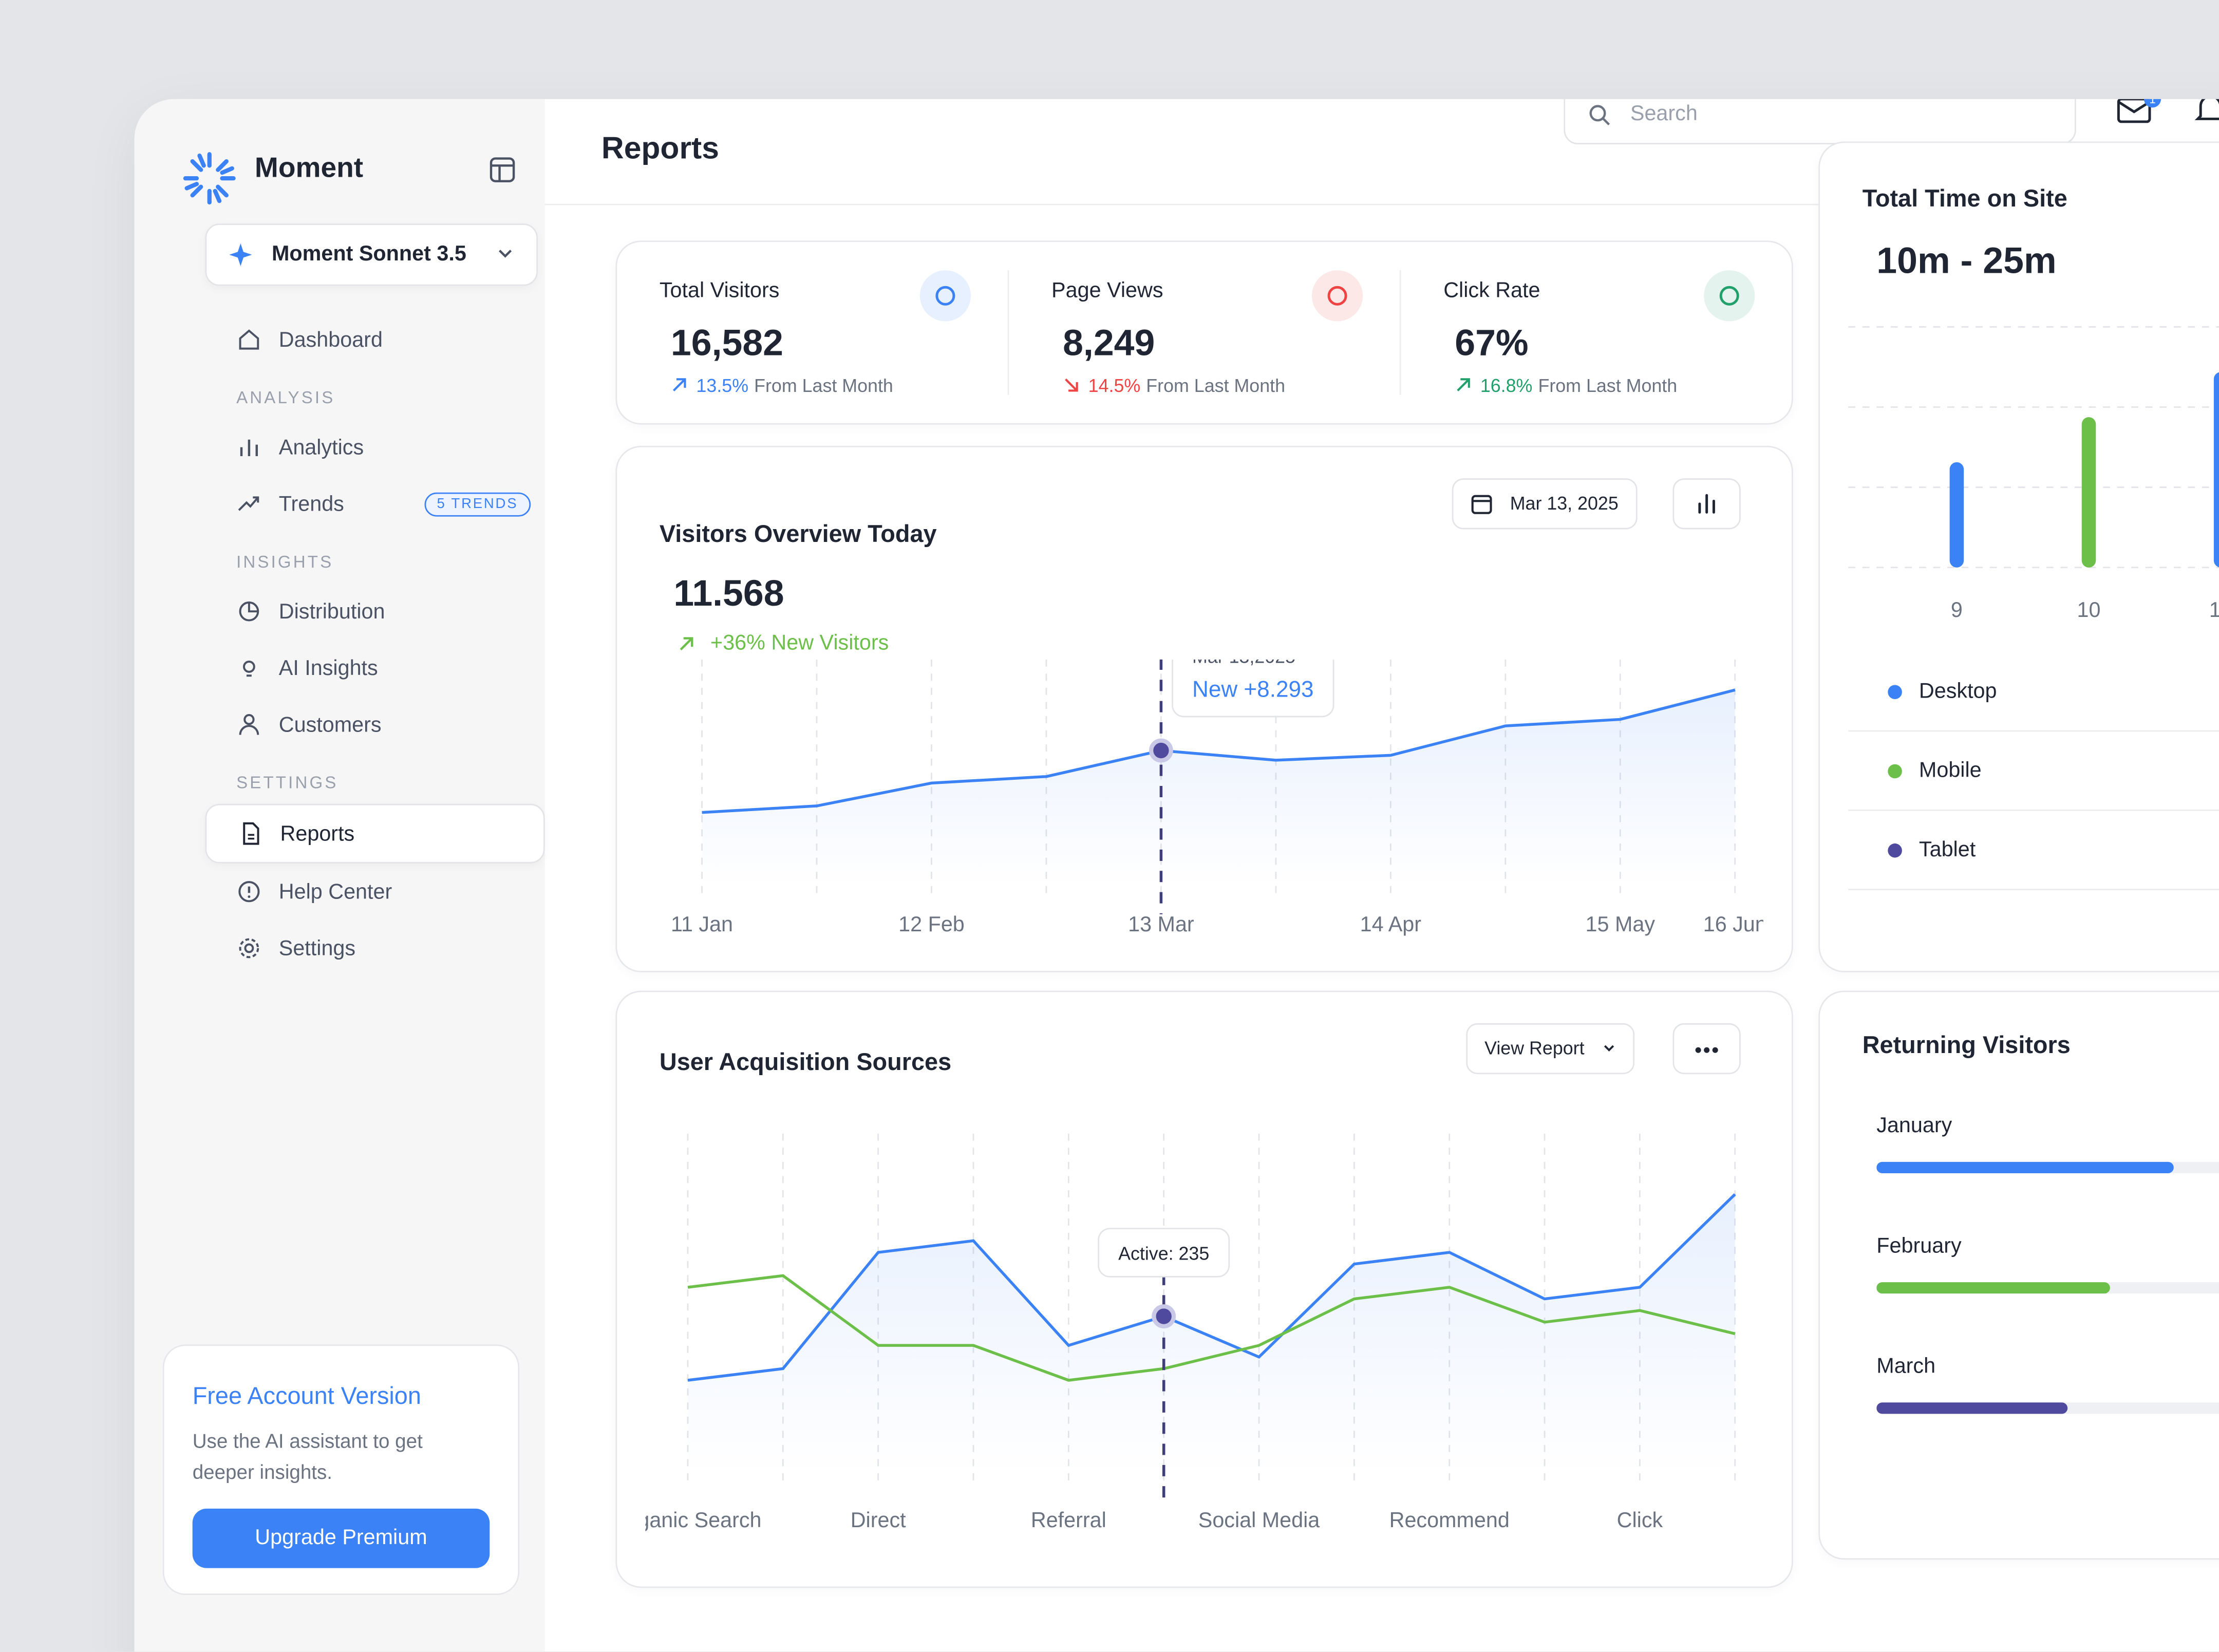  I want to click on stat-icon, so click(1337, 296).